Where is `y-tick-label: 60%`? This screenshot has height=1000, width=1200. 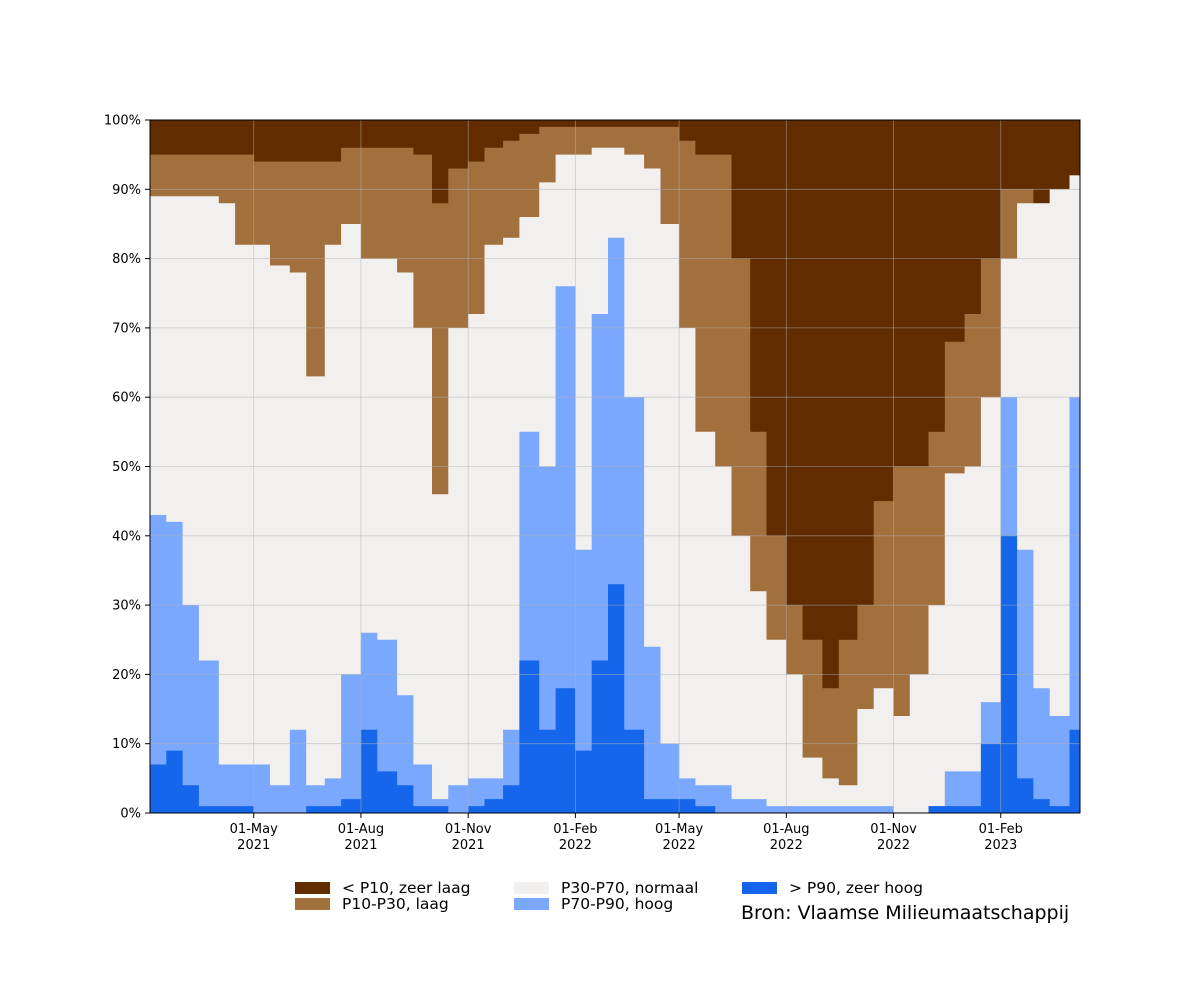 y-tick-label: 60% is located at coordinates (126, 398).